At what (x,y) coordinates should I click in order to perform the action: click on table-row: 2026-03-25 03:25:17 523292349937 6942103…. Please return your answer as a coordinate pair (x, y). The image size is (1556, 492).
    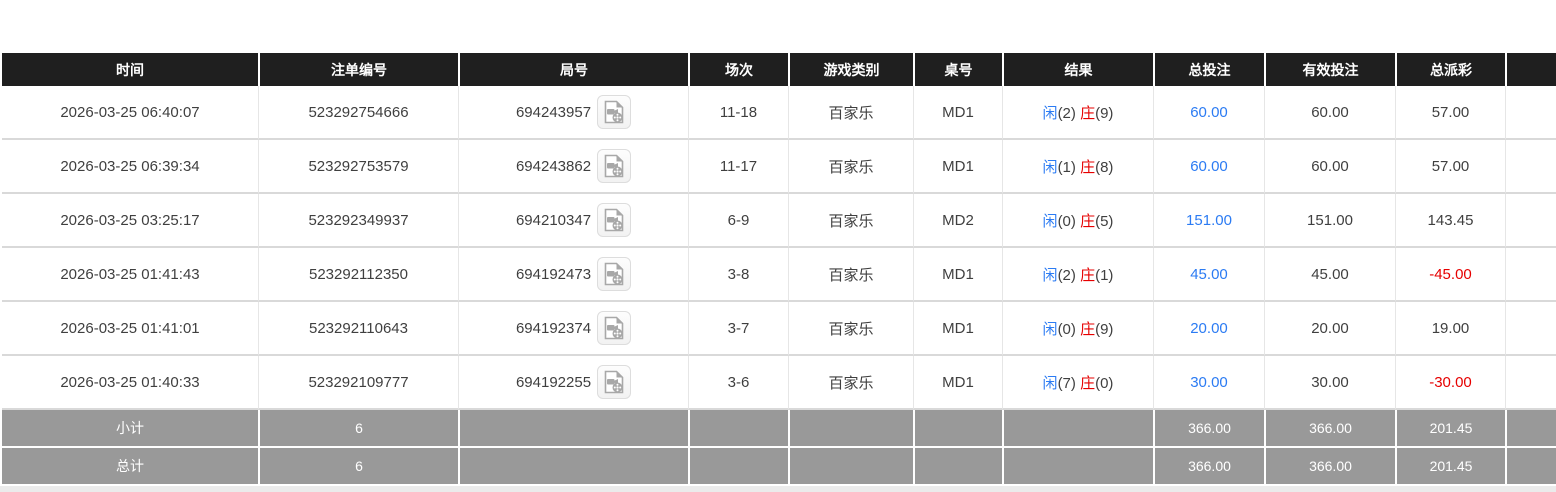
    Looking at the image, I should click on (779, 221).